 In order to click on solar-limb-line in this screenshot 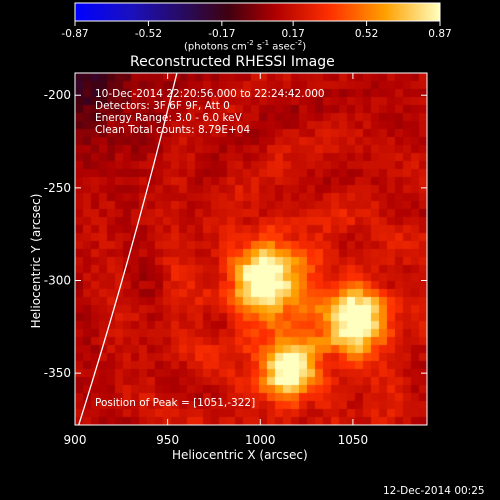, I will do `click(128, 249)`.